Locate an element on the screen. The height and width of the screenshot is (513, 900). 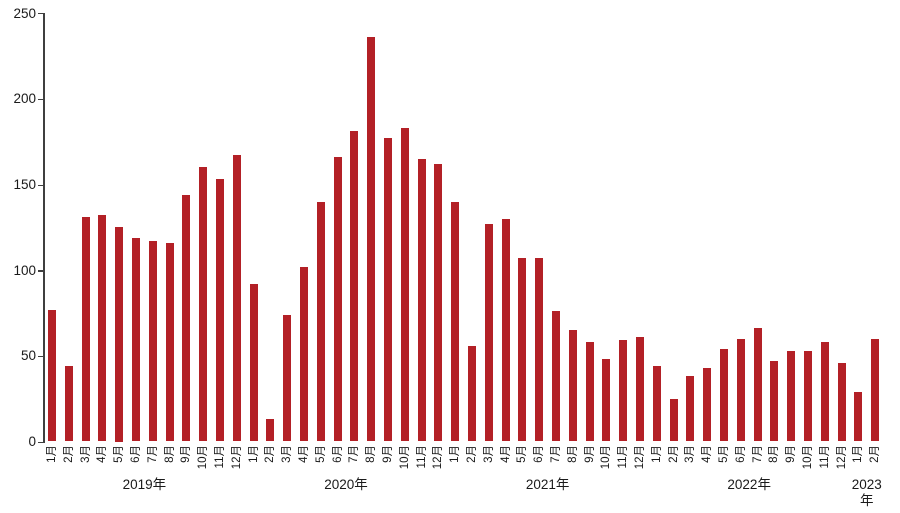
bar-2019年-8月 is located at coordinates (169, 342).